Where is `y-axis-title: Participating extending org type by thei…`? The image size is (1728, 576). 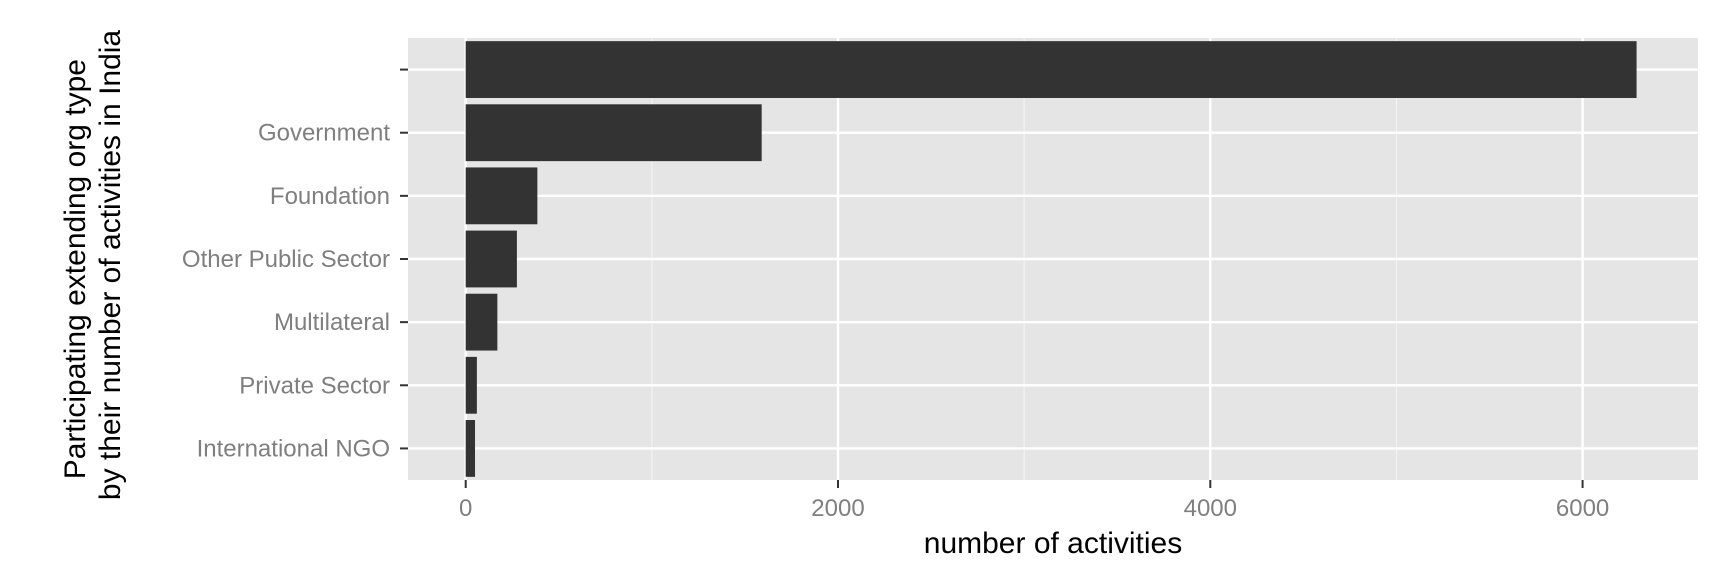
y-axis-title: Participating extending org type by thei… is located at coordinates (93, 265).